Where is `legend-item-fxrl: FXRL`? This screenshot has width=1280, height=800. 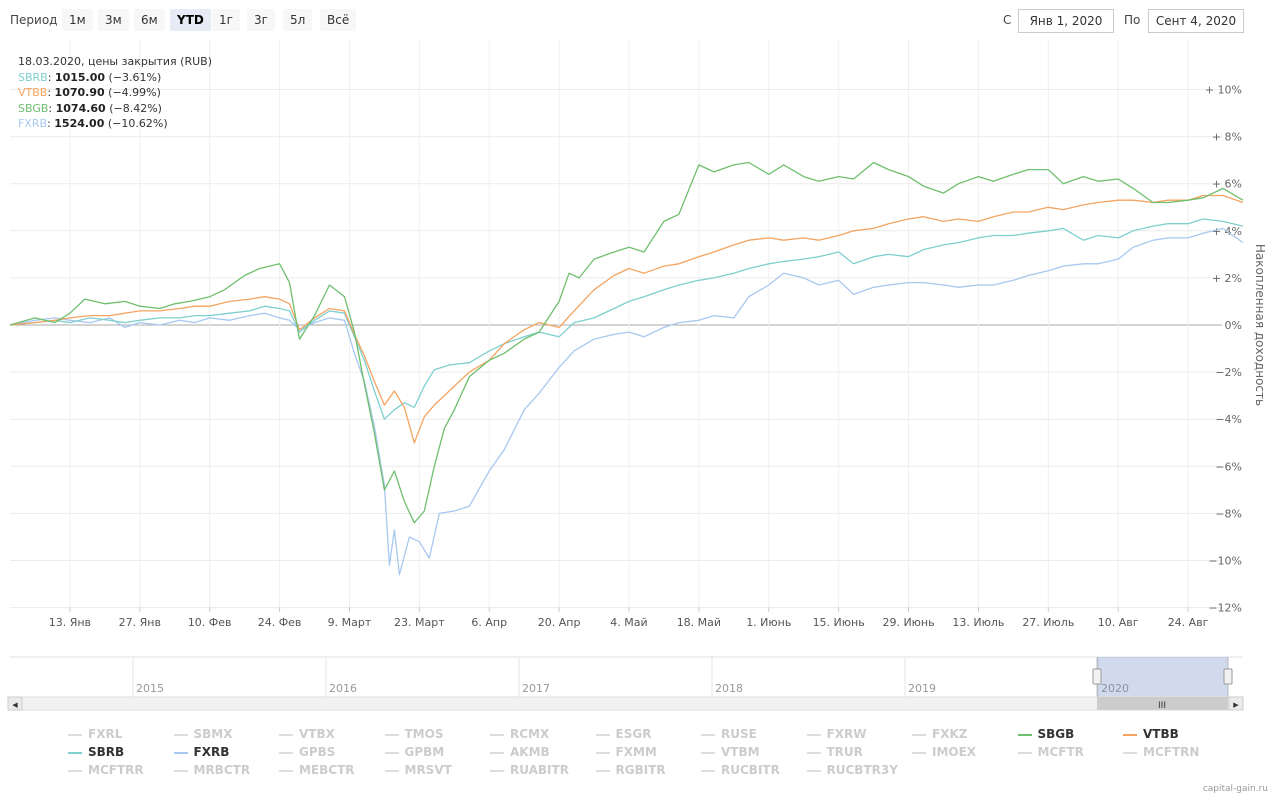
legend-item-fxrl: FXRL is located at coordinates (95, 734).